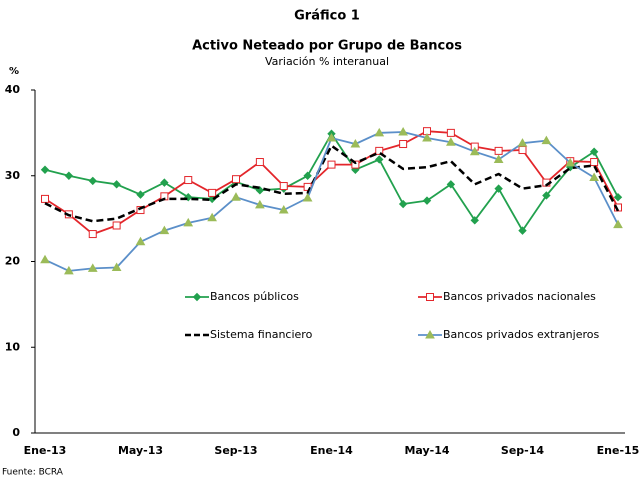  Describe the element at coordinates (521, 334) in the screenshot. I see `legend-label: Bancos privados extranjeros` at that location.